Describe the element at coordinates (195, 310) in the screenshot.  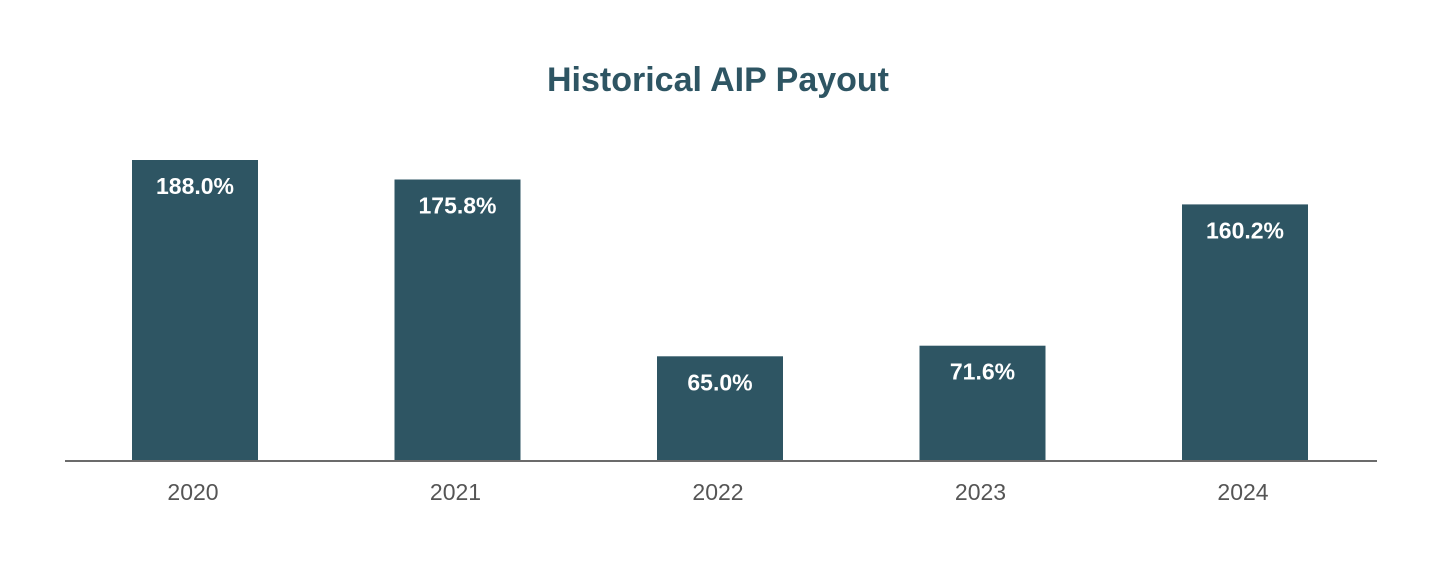
I see `bar-2020` at that location.